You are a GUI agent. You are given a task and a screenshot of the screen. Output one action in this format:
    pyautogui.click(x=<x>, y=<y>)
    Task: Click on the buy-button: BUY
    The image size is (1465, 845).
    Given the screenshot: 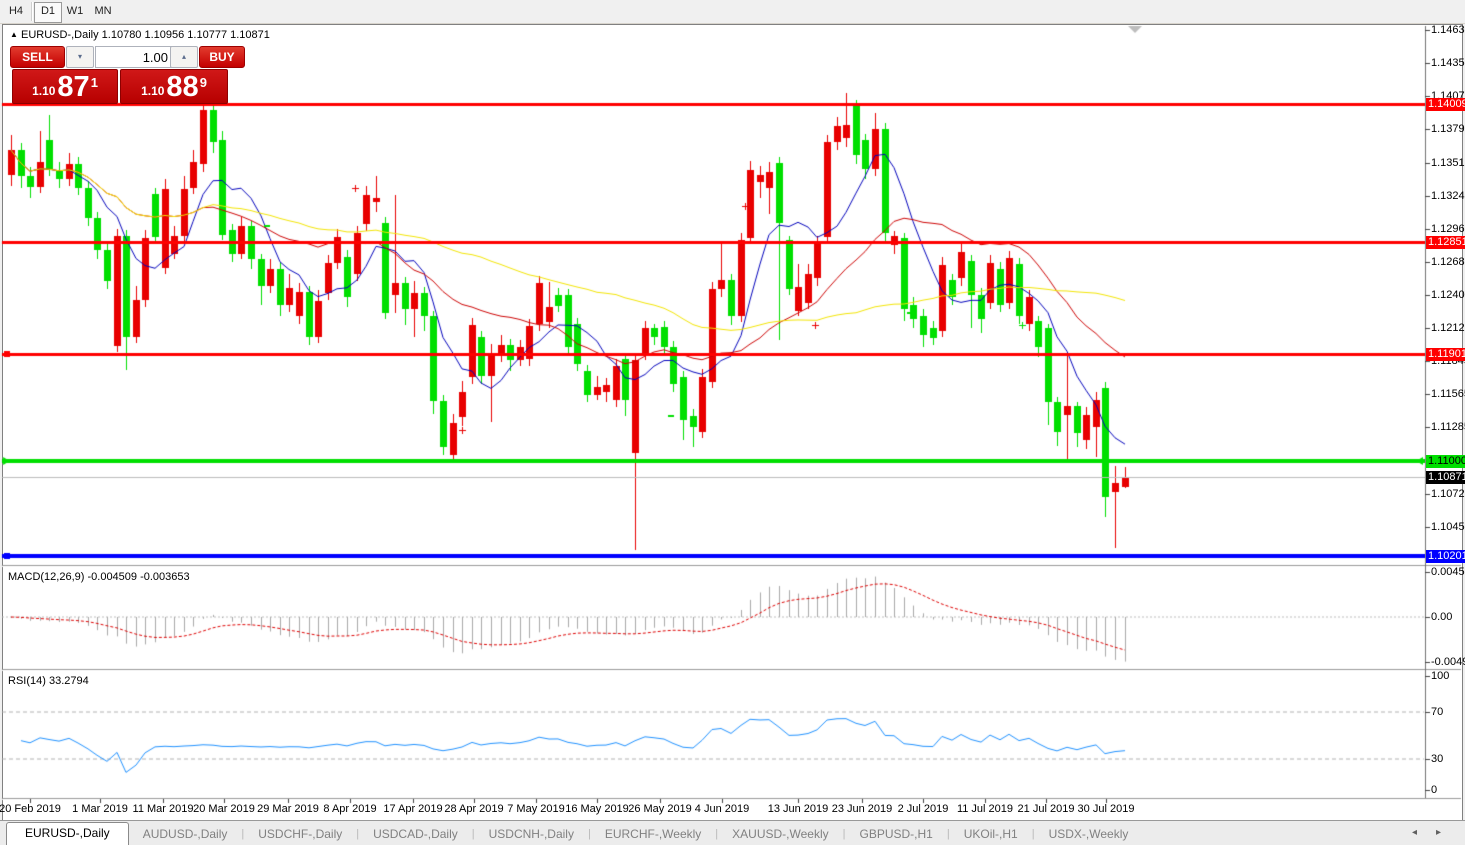 What is the action you would take?
    pyautogui.click(x=222, y=57)
    